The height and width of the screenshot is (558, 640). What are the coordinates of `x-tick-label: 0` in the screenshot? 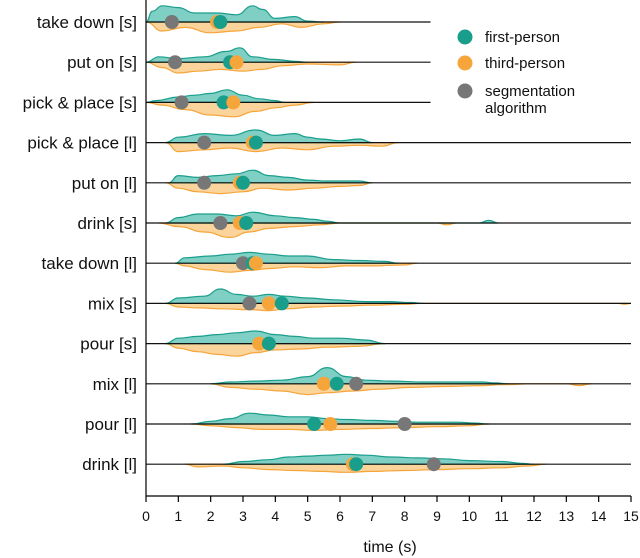 It's located at (146, 516).